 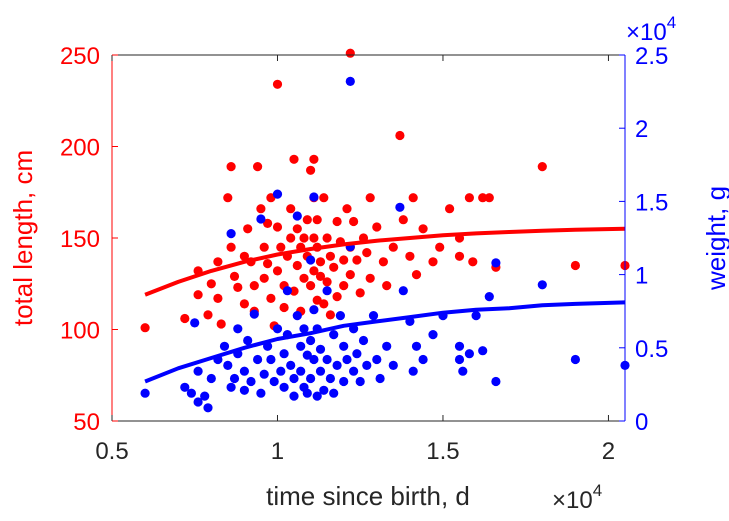 I want to click on y2-tick-label: 1, so click(x=641, y=276).